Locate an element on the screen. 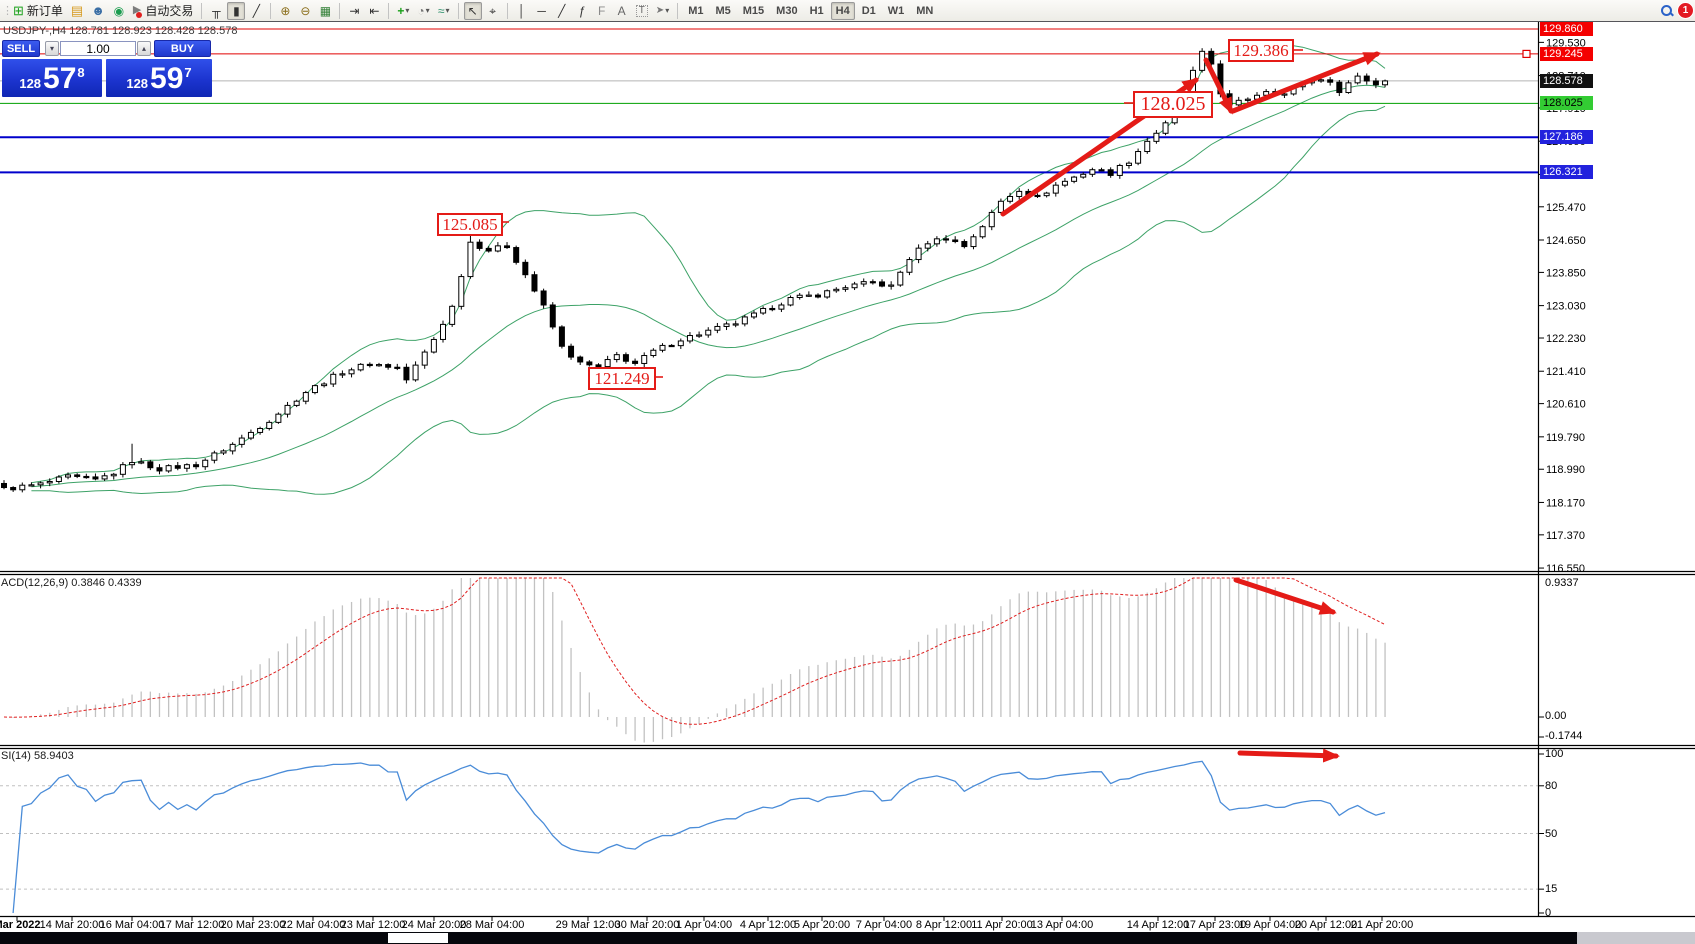 The height and width of the screenshot is (944, 1695). zoom-out-button: ⊖ is located at coordinates (305, 11).